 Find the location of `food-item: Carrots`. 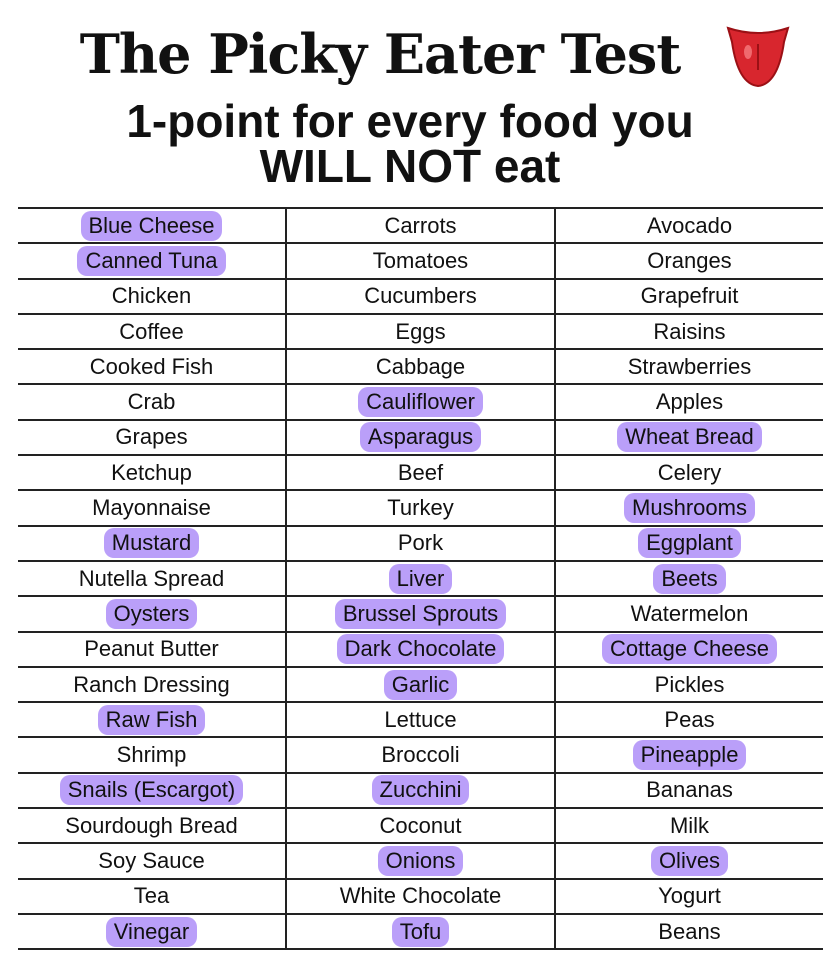

food-item: Carrots is located at coordinates (420, 225).